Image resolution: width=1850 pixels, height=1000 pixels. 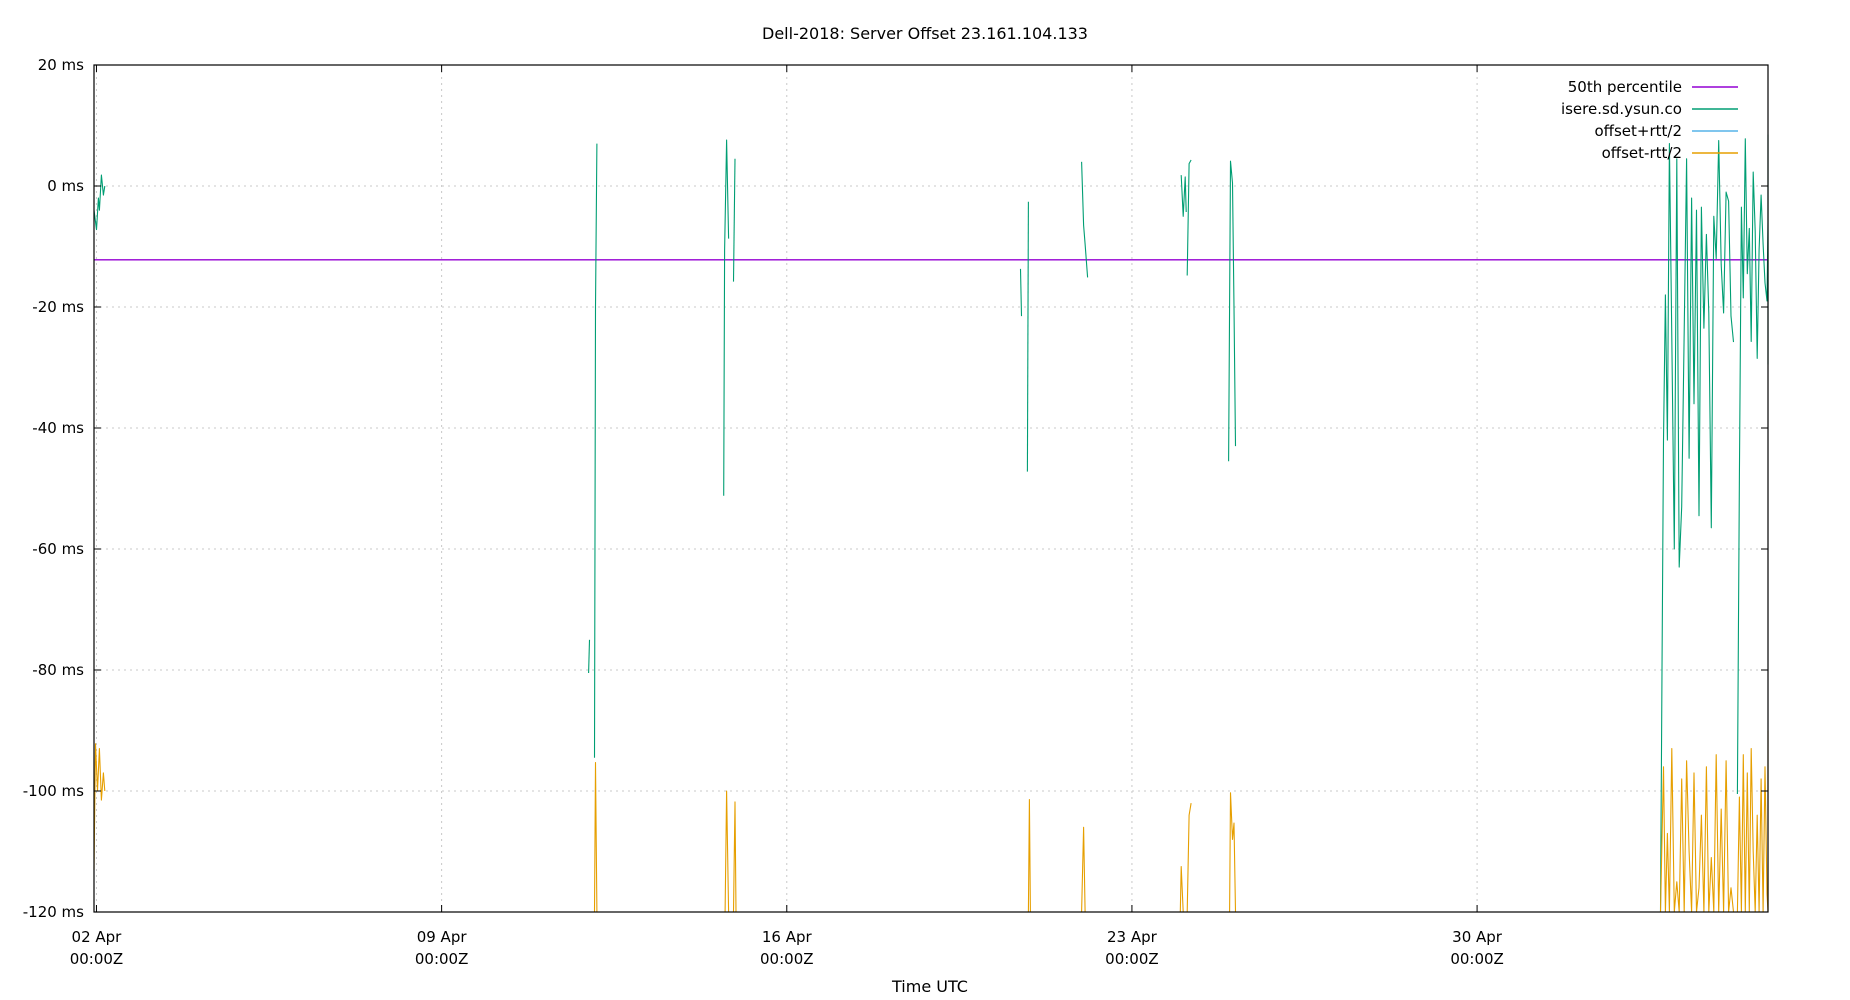 What do you see at coordinates (53, 912) in the screenshot?
I see `y-tick-label: -120 ms` at bounding box center [53, 912].